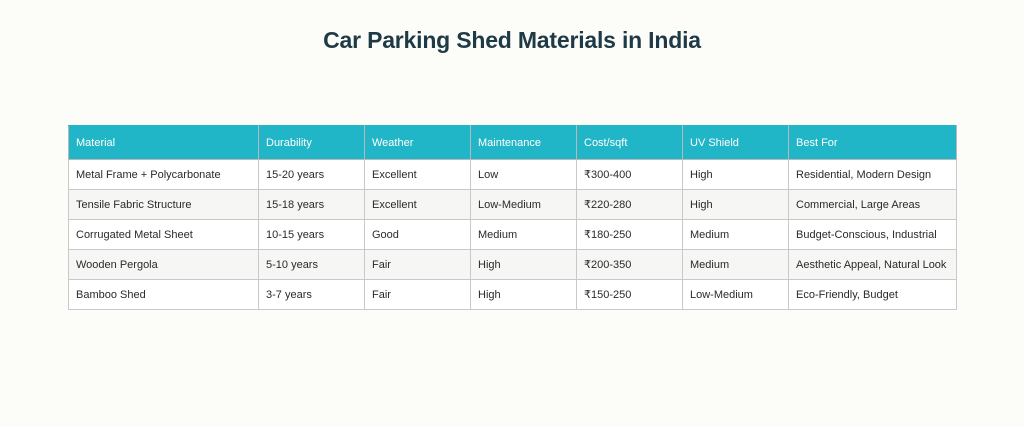 The height and width of the screenshot is (427, 1024). I want to click on cell-cost: ₹200-350, so click(629, 264).